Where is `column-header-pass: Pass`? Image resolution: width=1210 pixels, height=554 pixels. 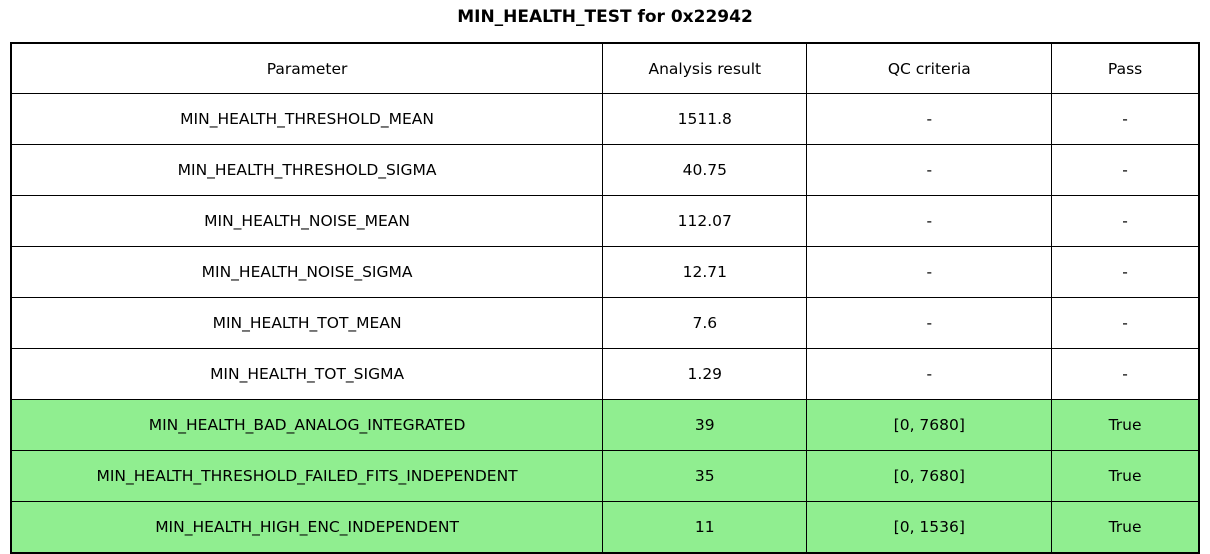 column-header-pass: Pass is located at coordinates (1125, 68).